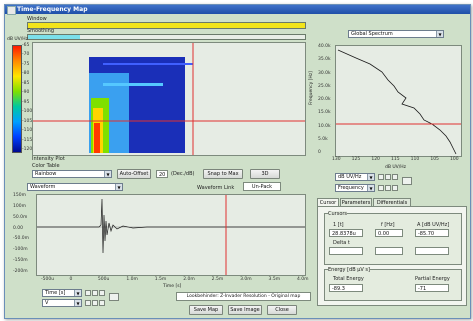  What do you see at coordinates (18, 39) in the screenshot?
I see `colorbar-unit: dB UV/Hz` at bounding box center [18, 39].